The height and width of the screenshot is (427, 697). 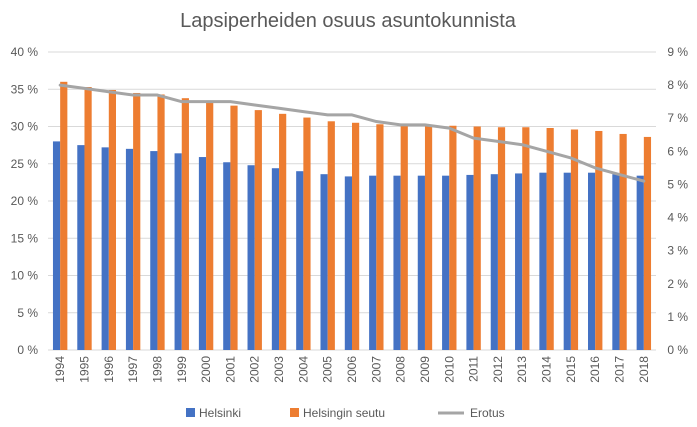 I want to click on left-tick-label: 20 %, so click(x=25, y=201).